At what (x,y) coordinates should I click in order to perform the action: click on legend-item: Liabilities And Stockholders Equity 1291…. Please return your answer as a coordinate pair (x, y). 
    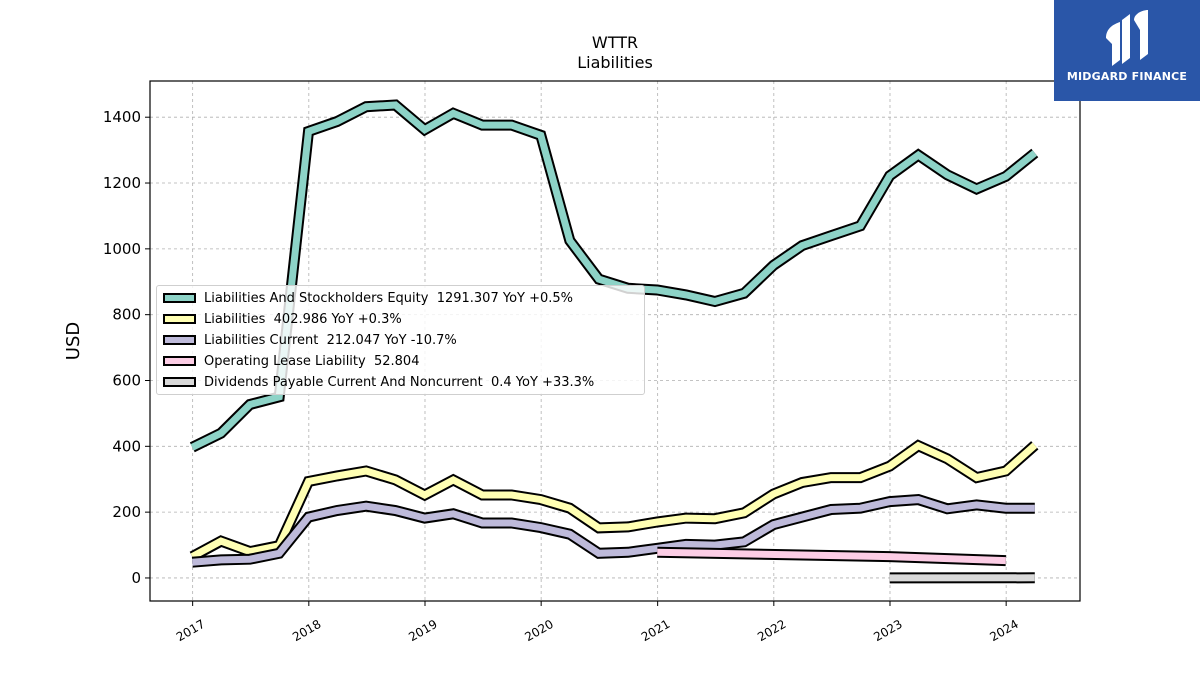
    Looking at the image, I should click on (368, 298).